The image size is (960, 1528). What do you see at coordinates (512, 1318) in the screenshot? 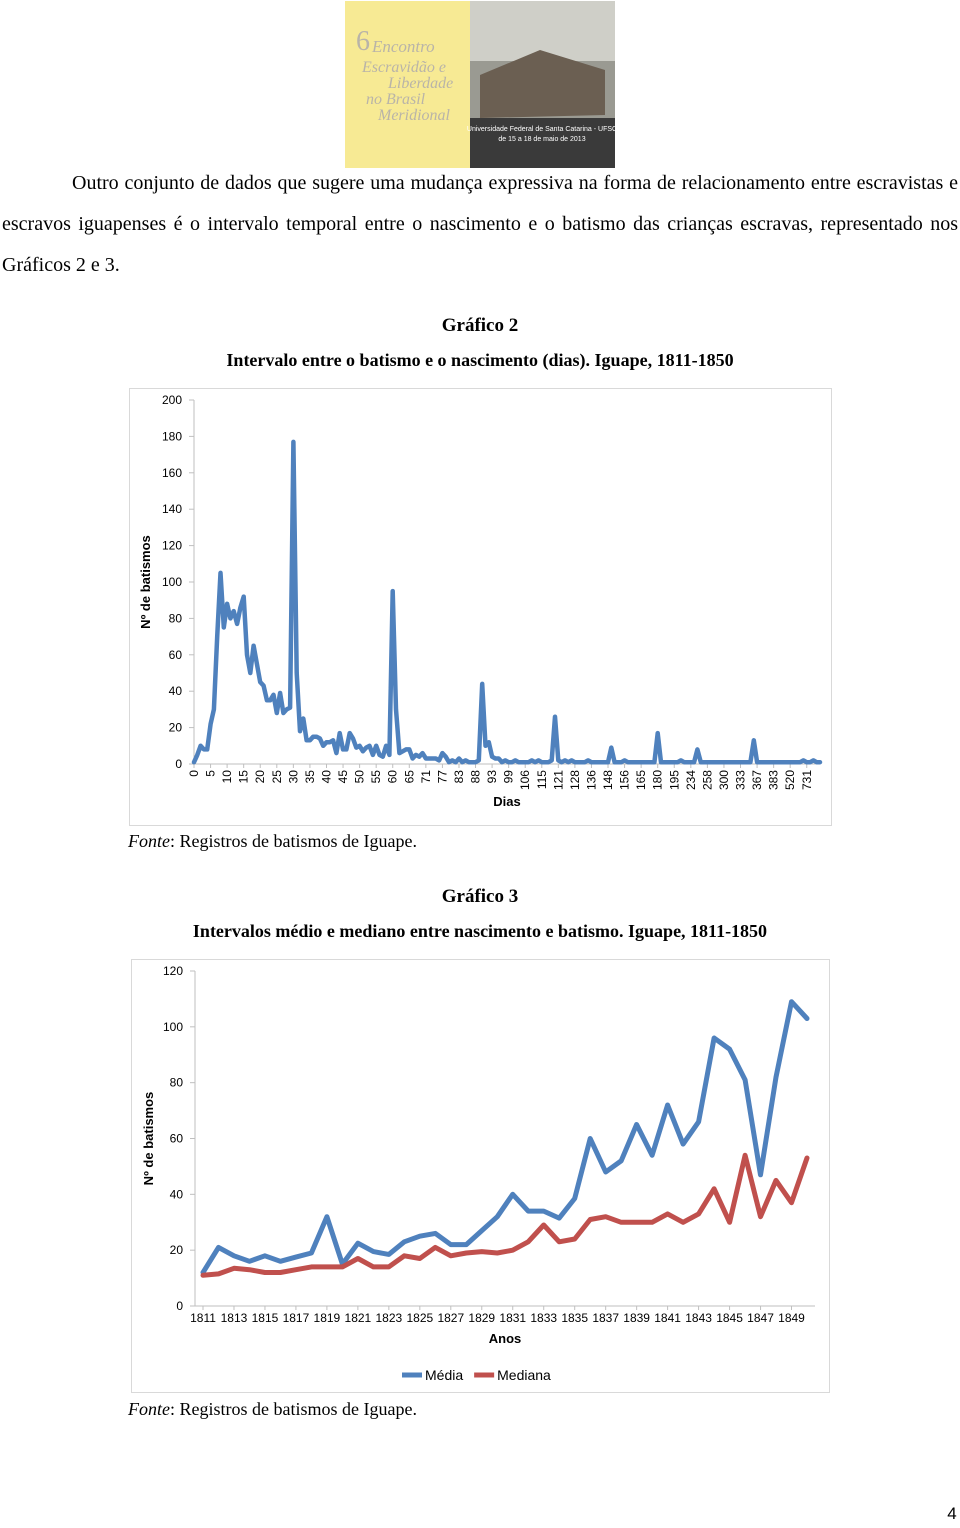
I see `x-tick-label: 1831` at bounding box center [512, 1318].